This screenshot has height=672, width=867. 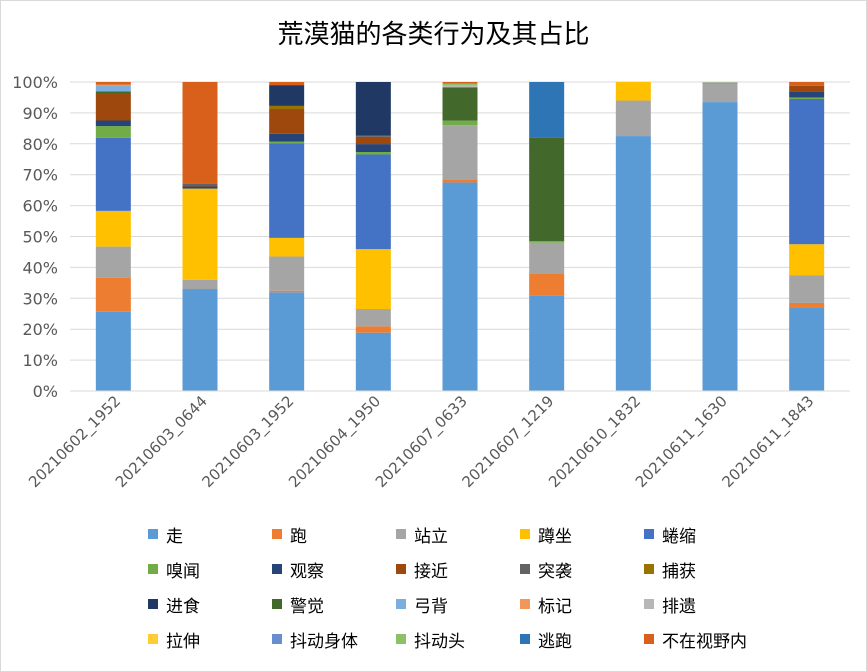 I want to click on x-tick-label: 20210607_1219, so click(x=508, y=442).